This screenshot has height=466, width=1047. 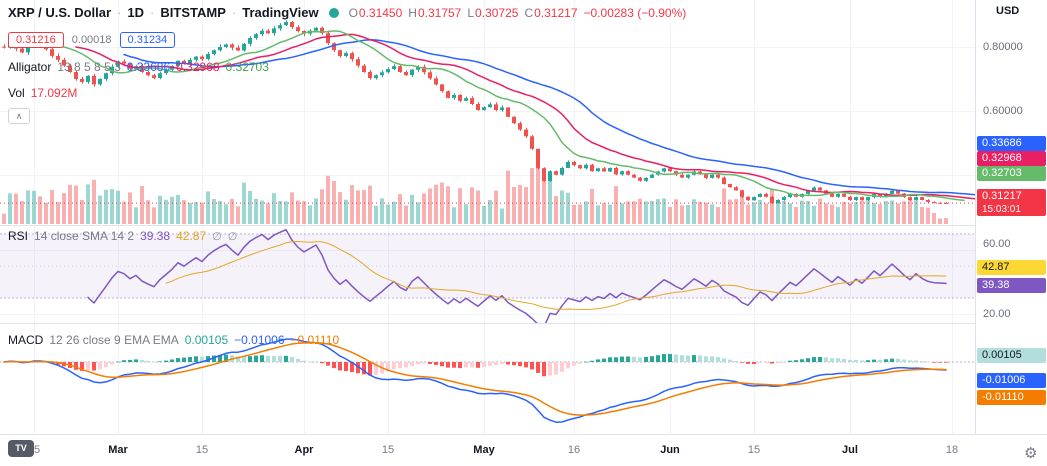 I want to click on exchange-label: BITSTAMP, so click(x=193, y=12).